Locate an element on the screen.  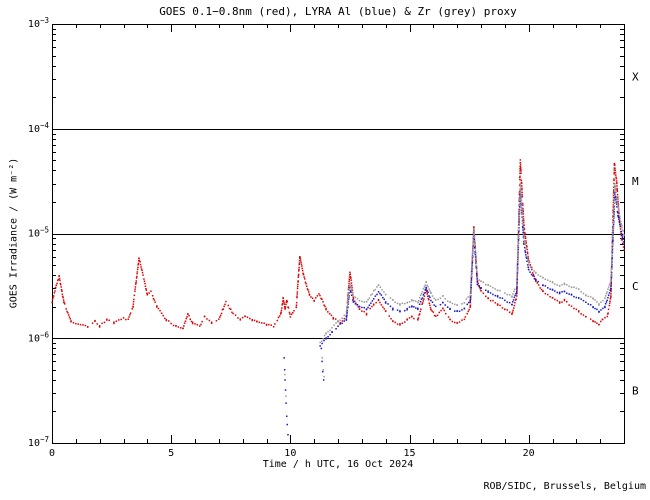
x-axis-title: Time / h UTC, 16 Oct 2024 is located at coordinates (338, 464).